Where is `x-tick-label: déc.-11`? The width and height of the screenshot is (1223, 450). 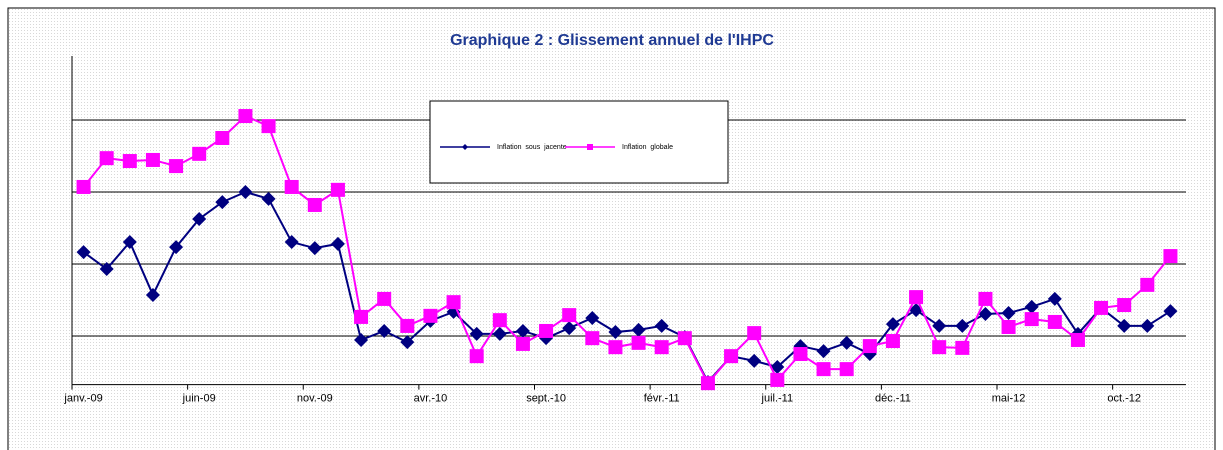
x-tick-label: déc.-11 is located at coordinates (893, 399).